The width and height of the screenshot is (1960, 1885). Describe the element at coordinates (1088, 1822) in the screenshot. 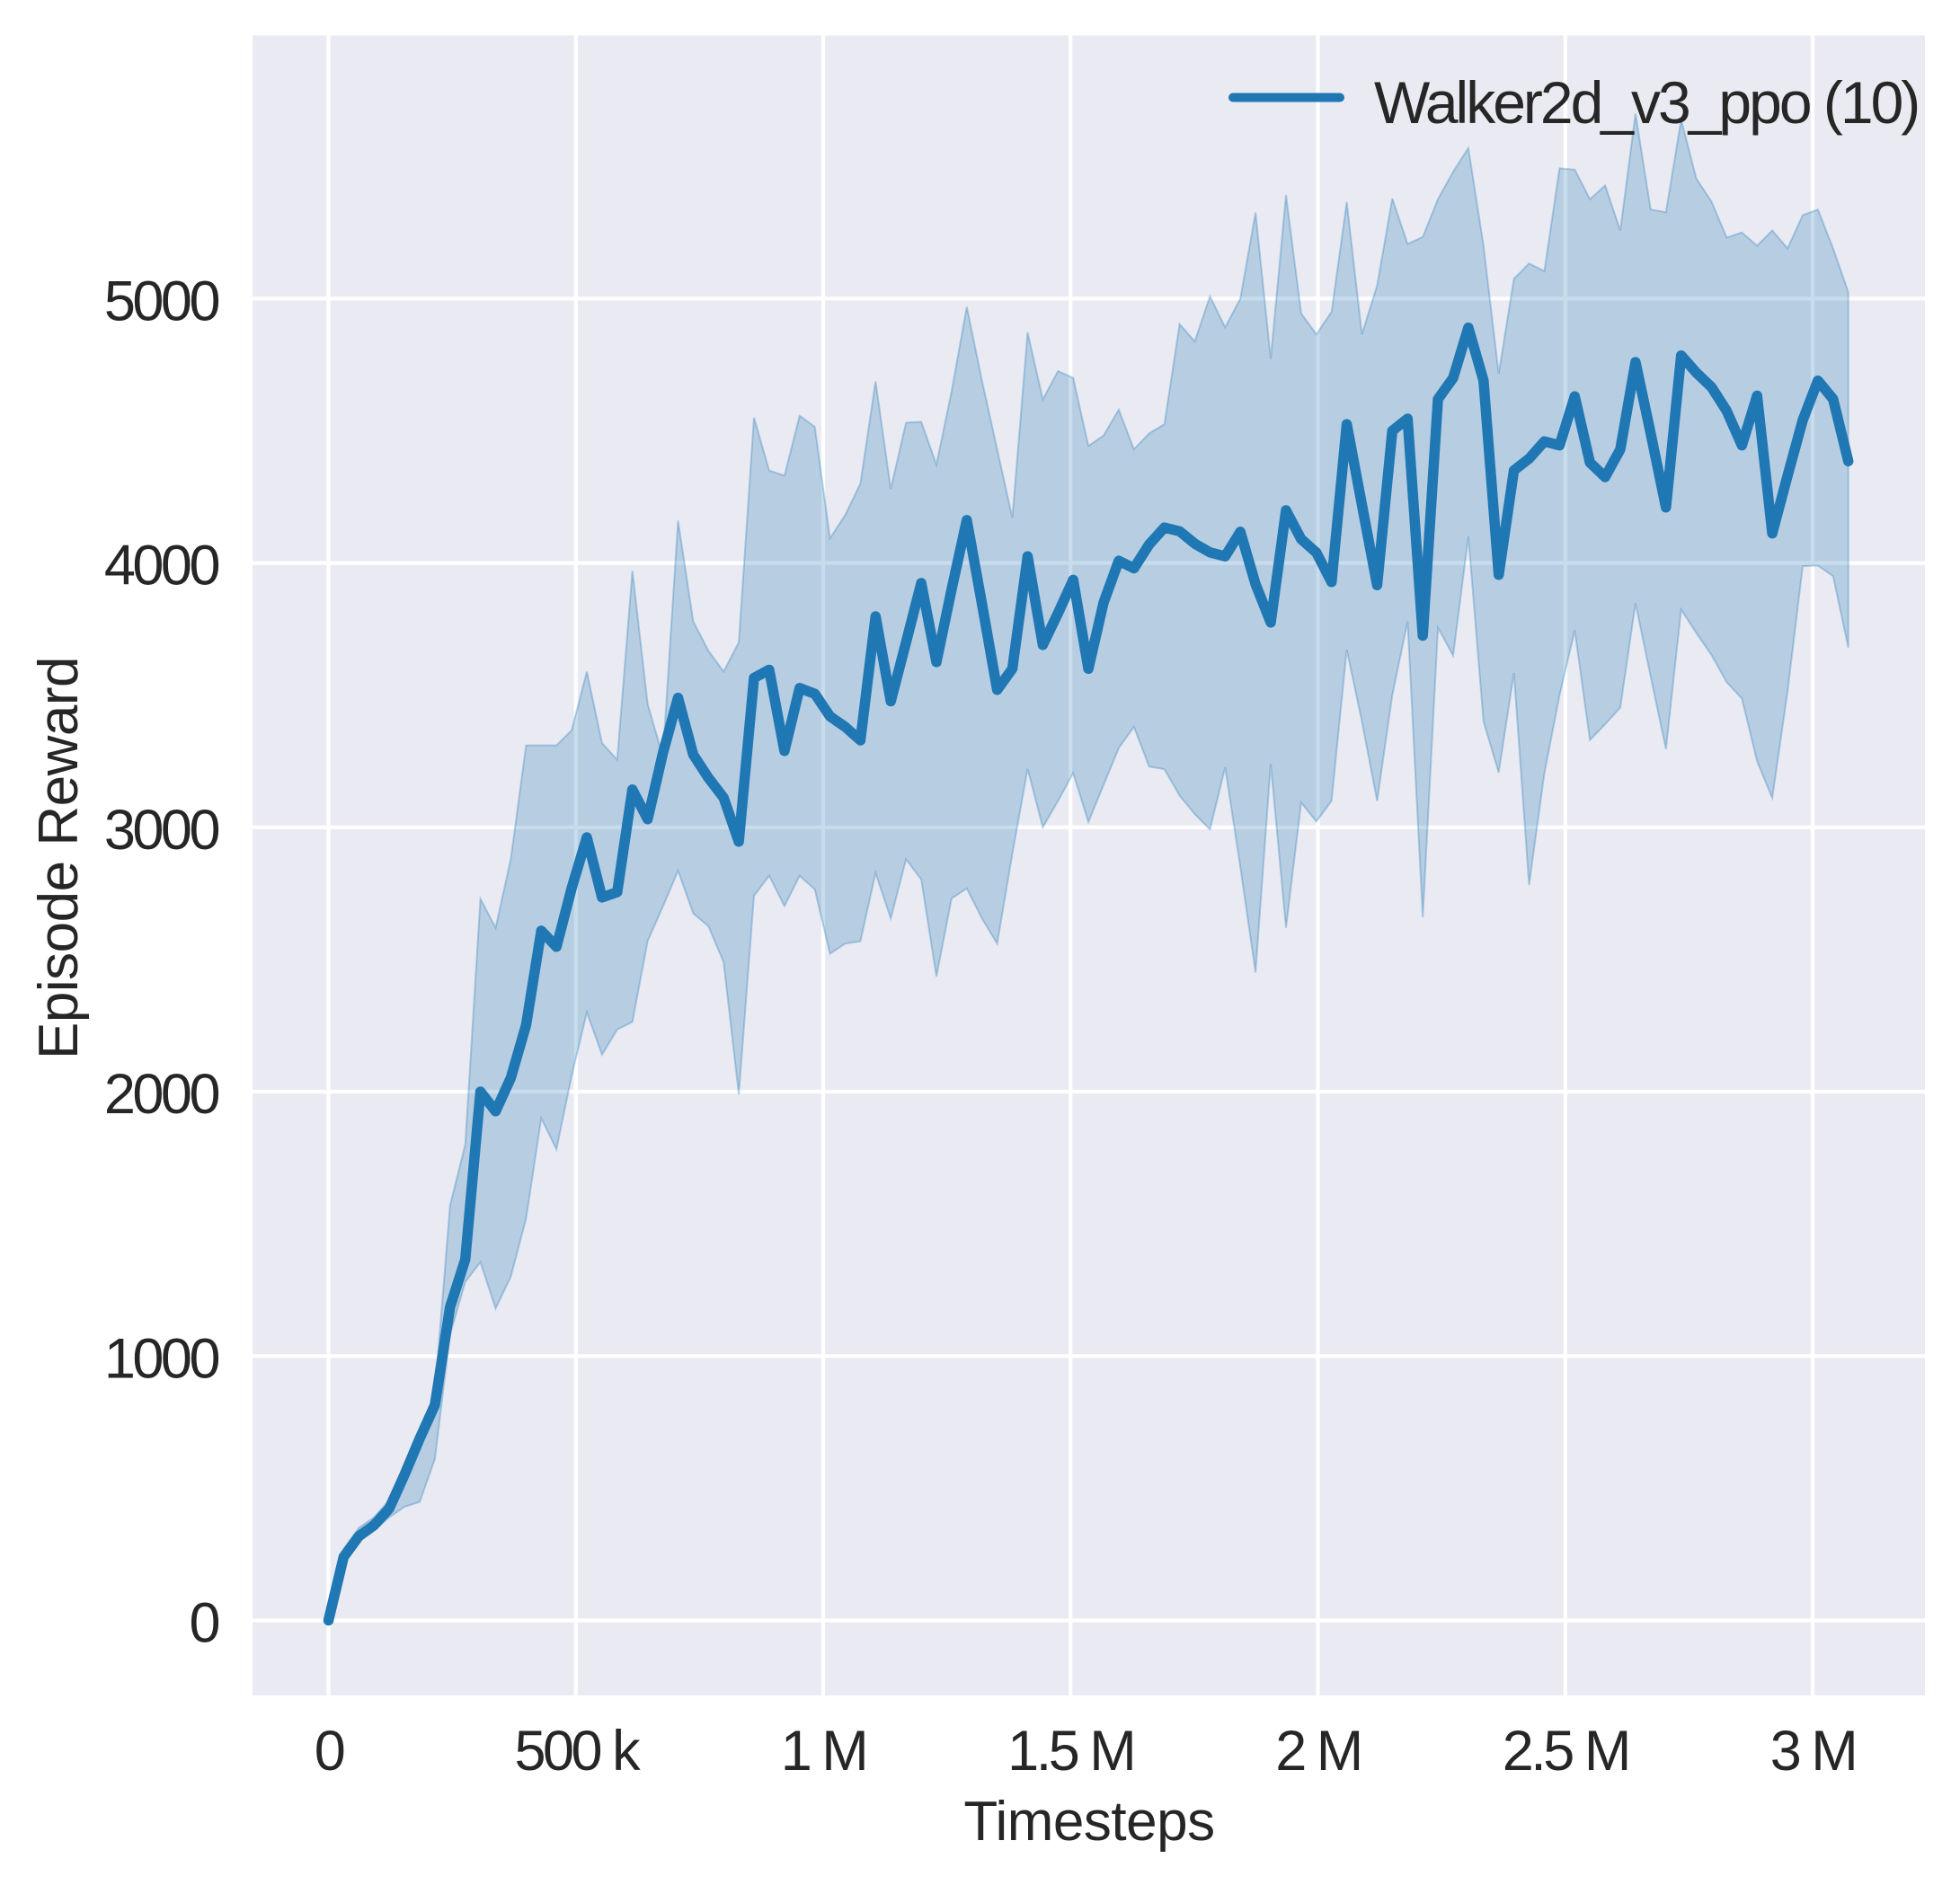

I see `svg-text: Timesteps` at that location.